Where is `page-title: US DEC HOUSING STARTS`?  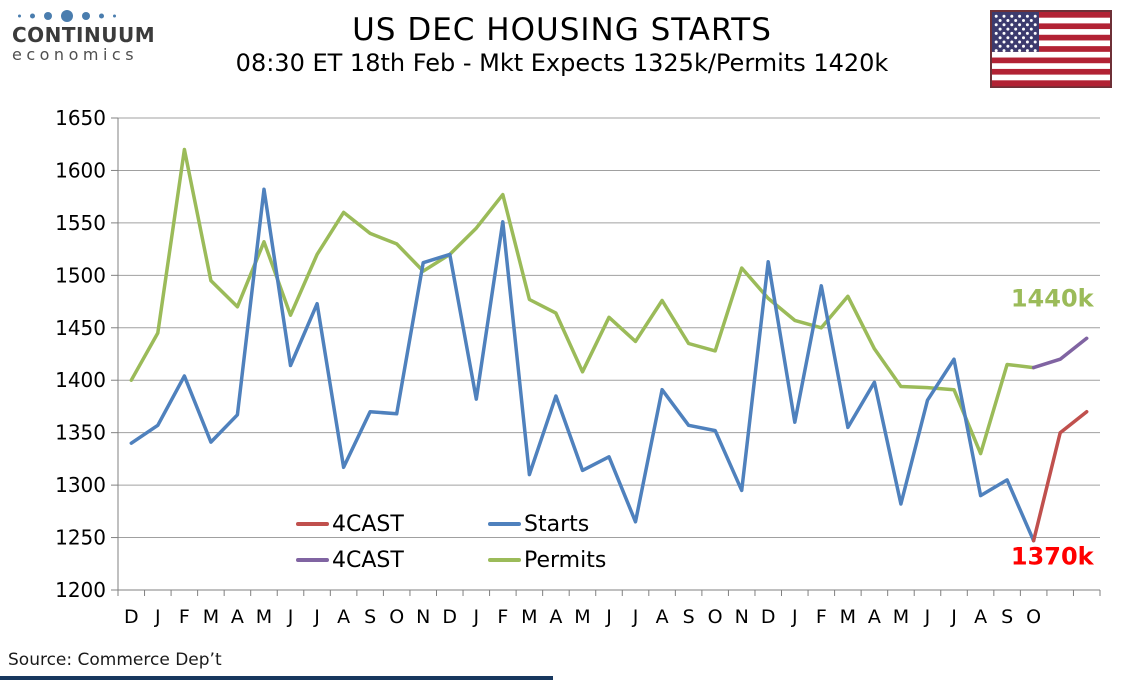
page-title: US DEC HOUSING STARTS is located at coordinates (562, 30).